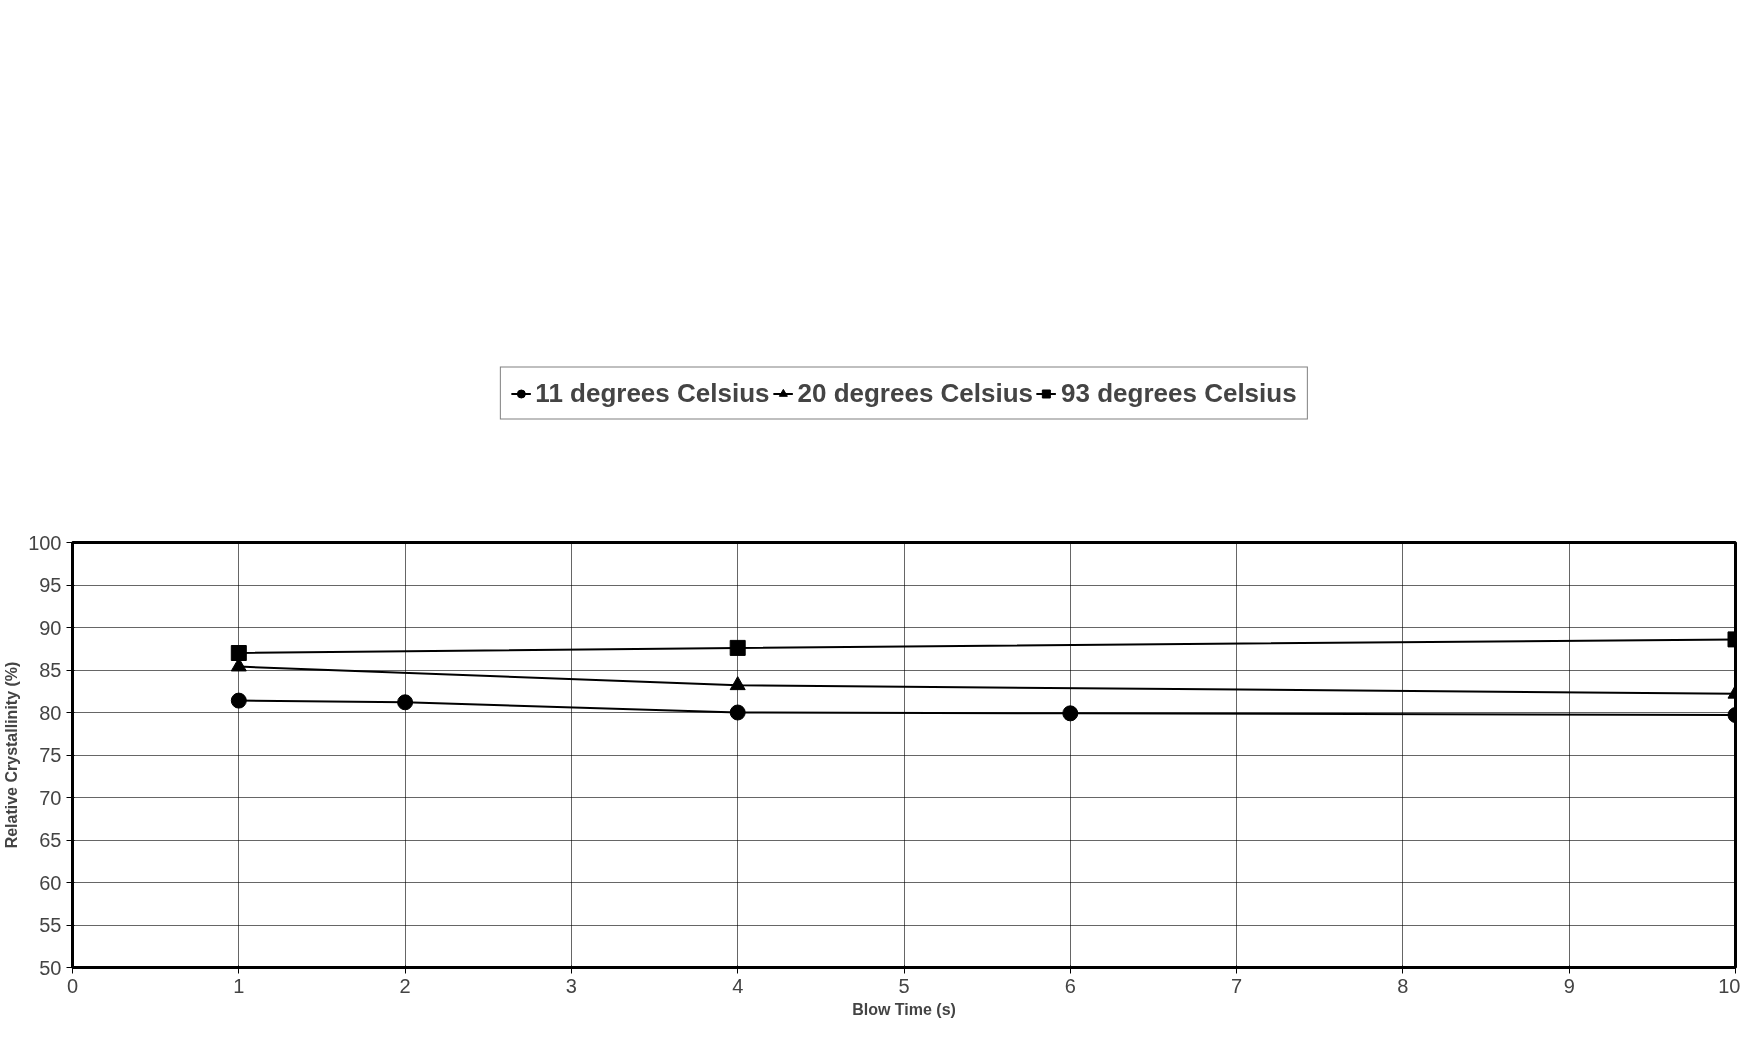 Image resolution: width=1754 pixels, height=1038 pixels. What do you see at coordinates (738, 985) in the screenshot?
I see `x-tick-label: 4` at bounding box center [738, 985].